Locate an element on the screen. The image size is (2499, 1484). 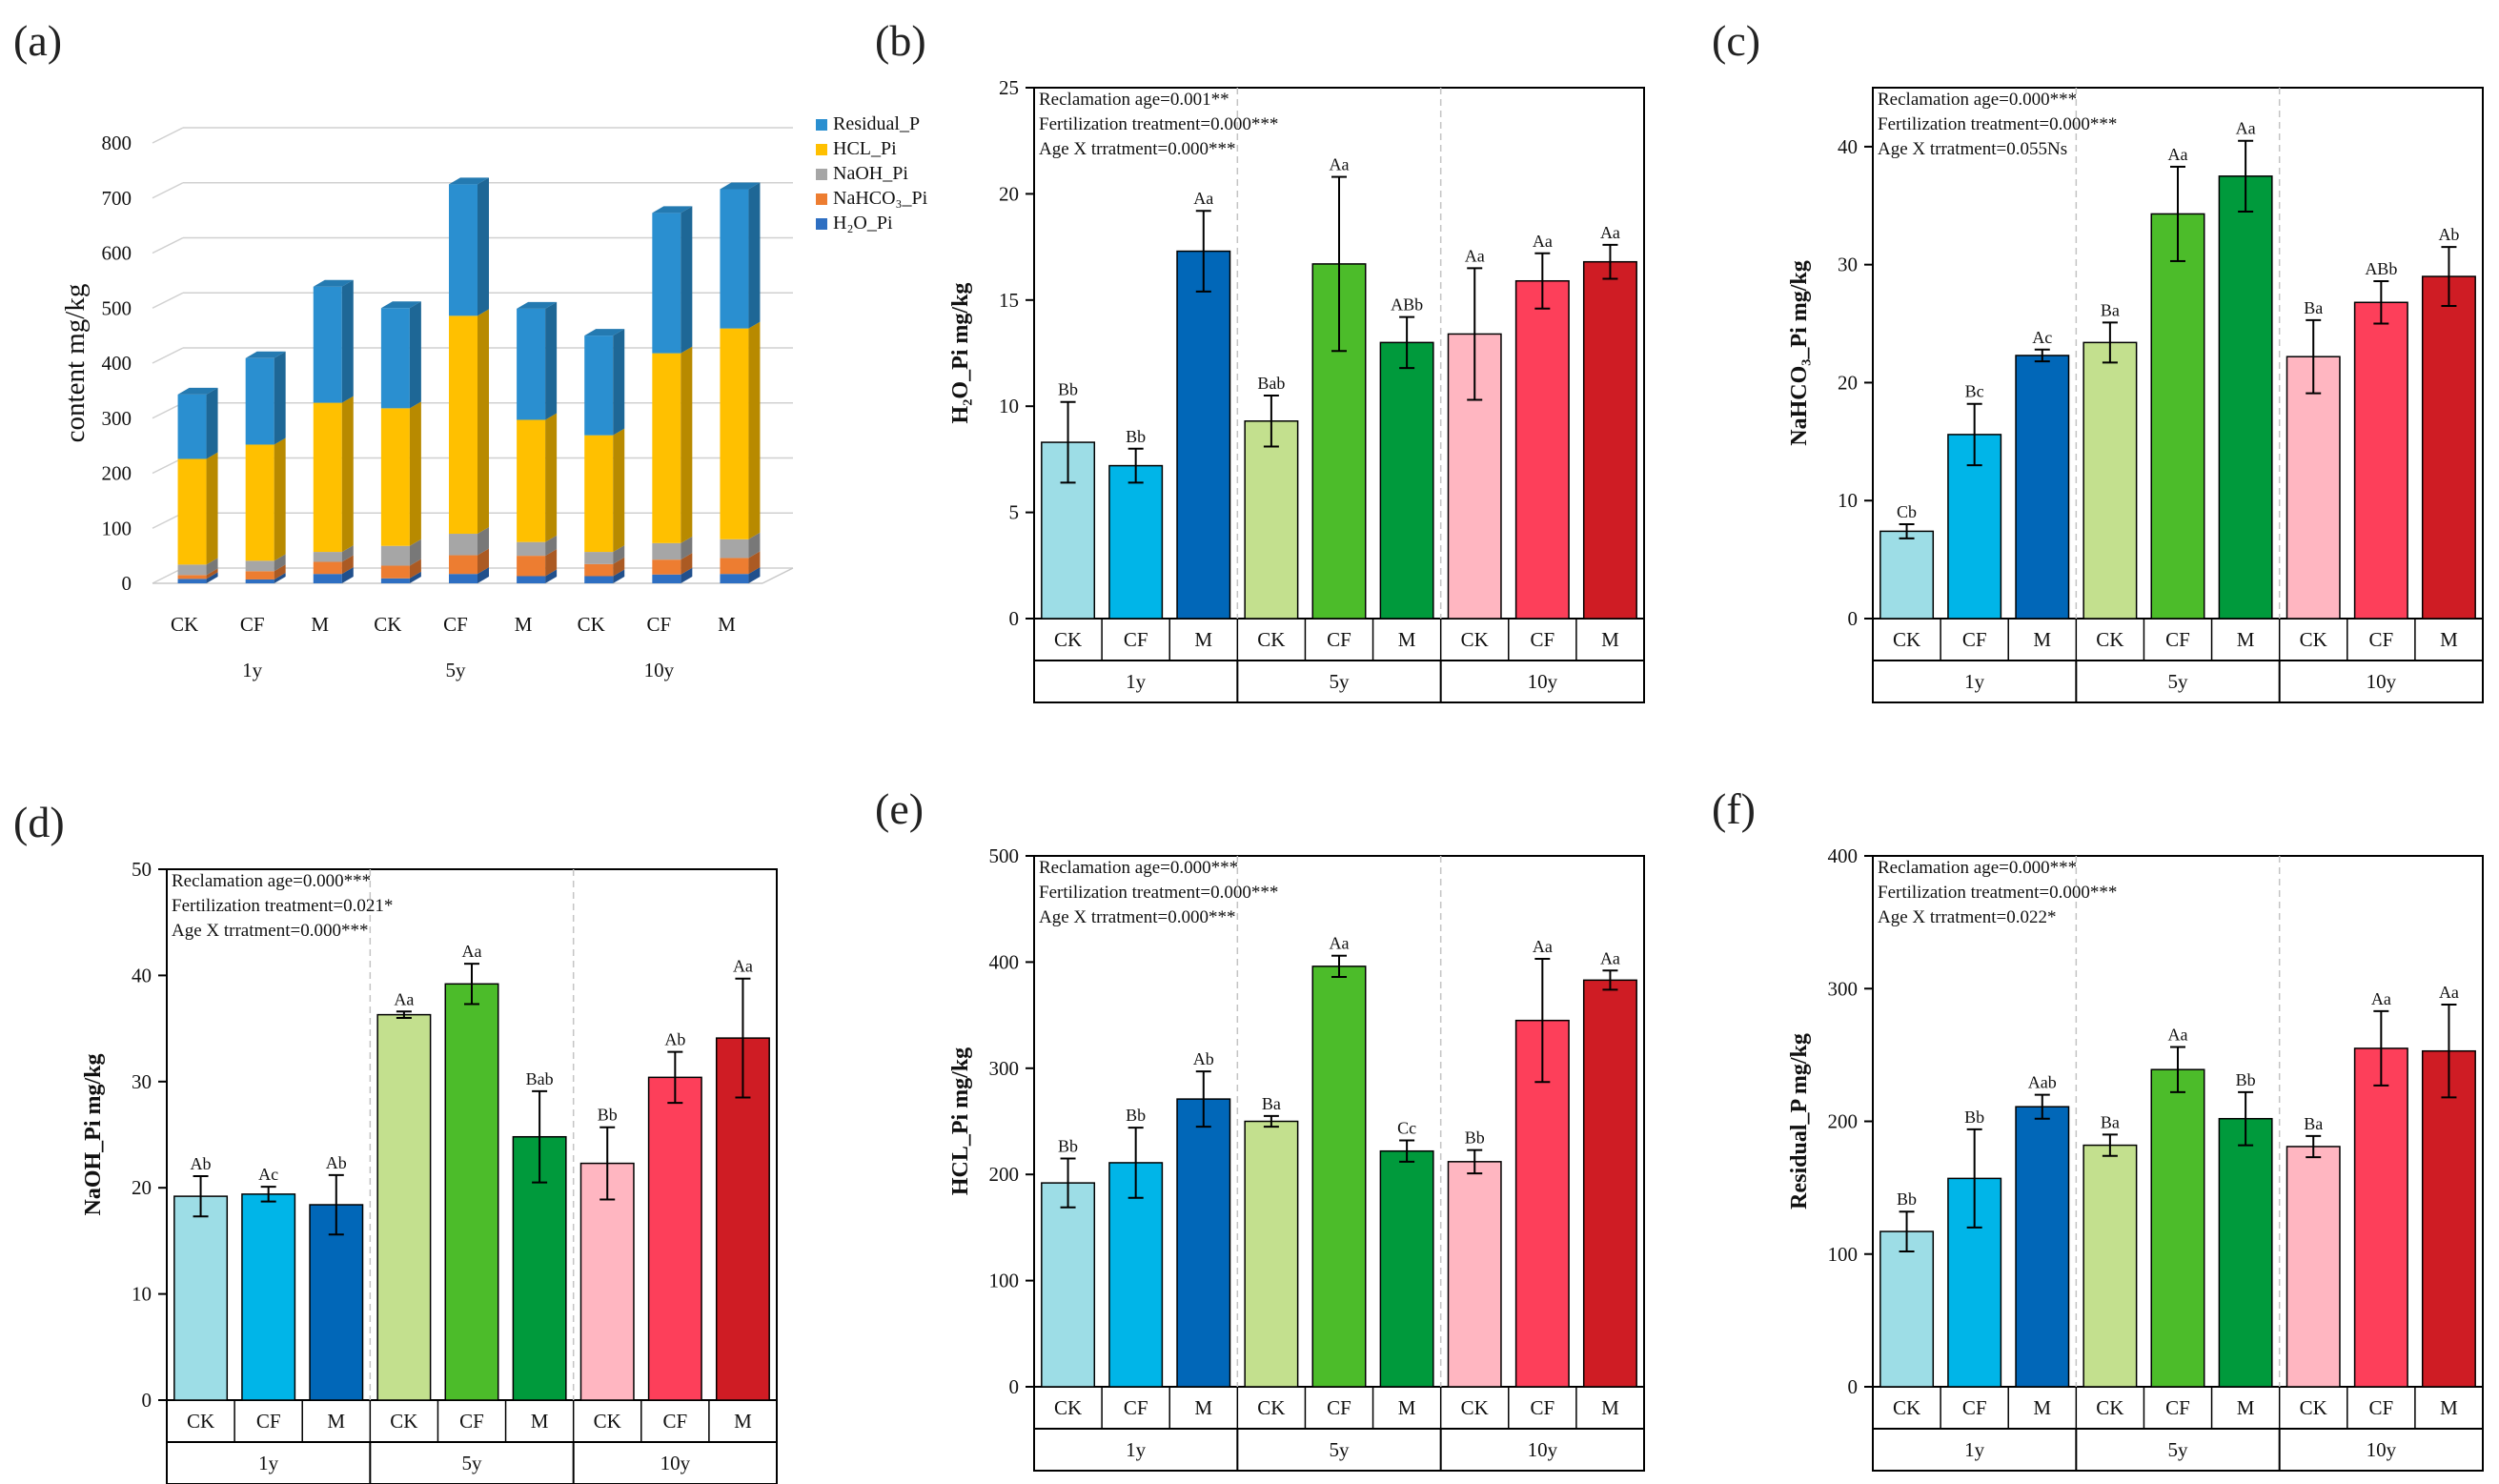
significance-label: Bab is located at coordinates (540, 1078).